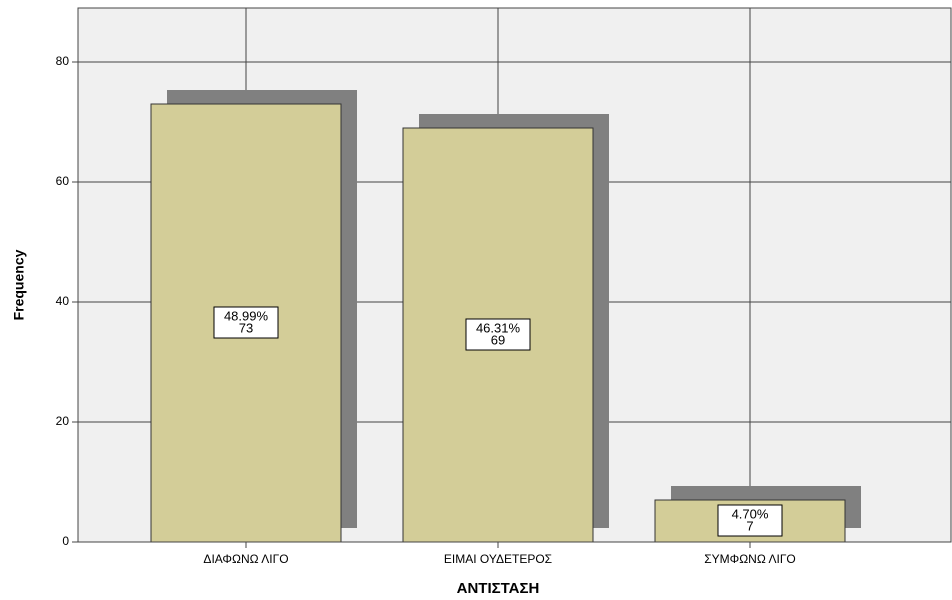 The image size is (952, 600). Describe the element at coordinates (750, 513) in the screenshot. I see `data-label-percent: 4.70%` at that location.